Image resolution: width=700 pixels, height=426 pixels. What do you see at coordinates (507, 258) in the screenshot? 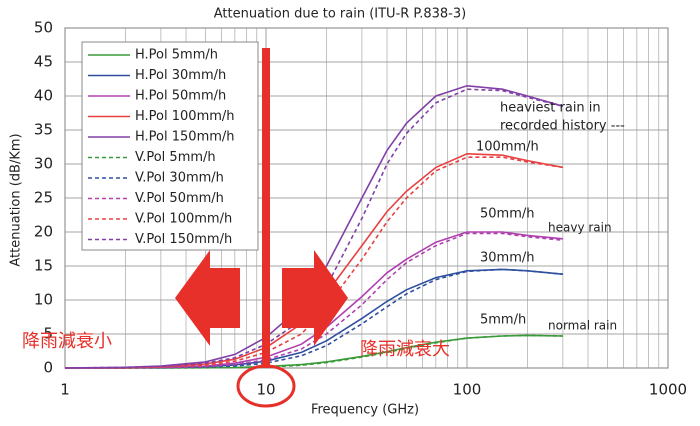
I see `annotation: 30mm/h` at bounding box center [507, 258].